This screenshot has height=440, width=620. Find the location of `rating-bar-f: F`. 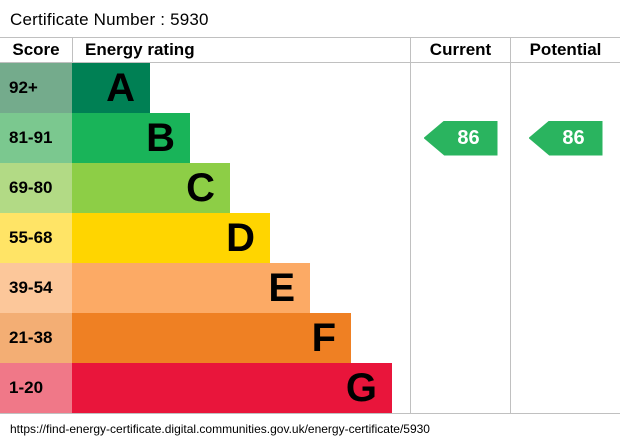

rating-bar-f: F is located at coordinates (211, 338).